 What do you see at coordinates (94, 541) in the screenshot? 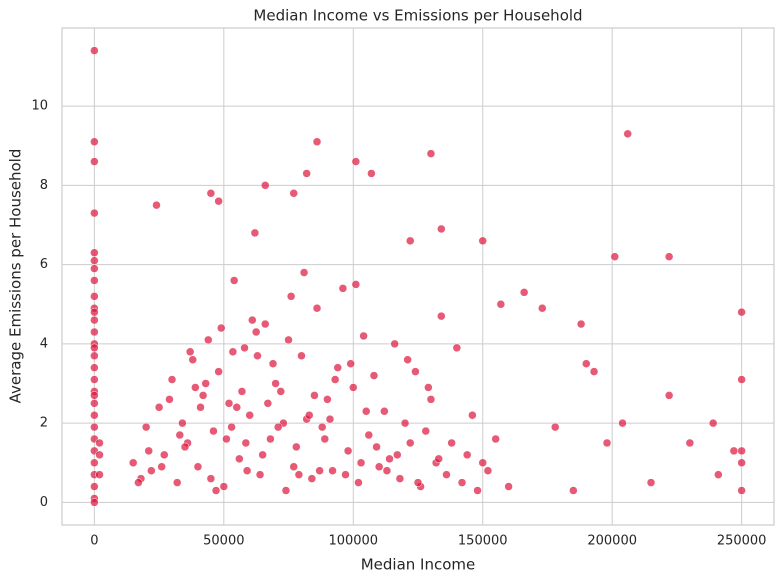
I see `x-tick-label: 0` at bounding box center [94, 541].